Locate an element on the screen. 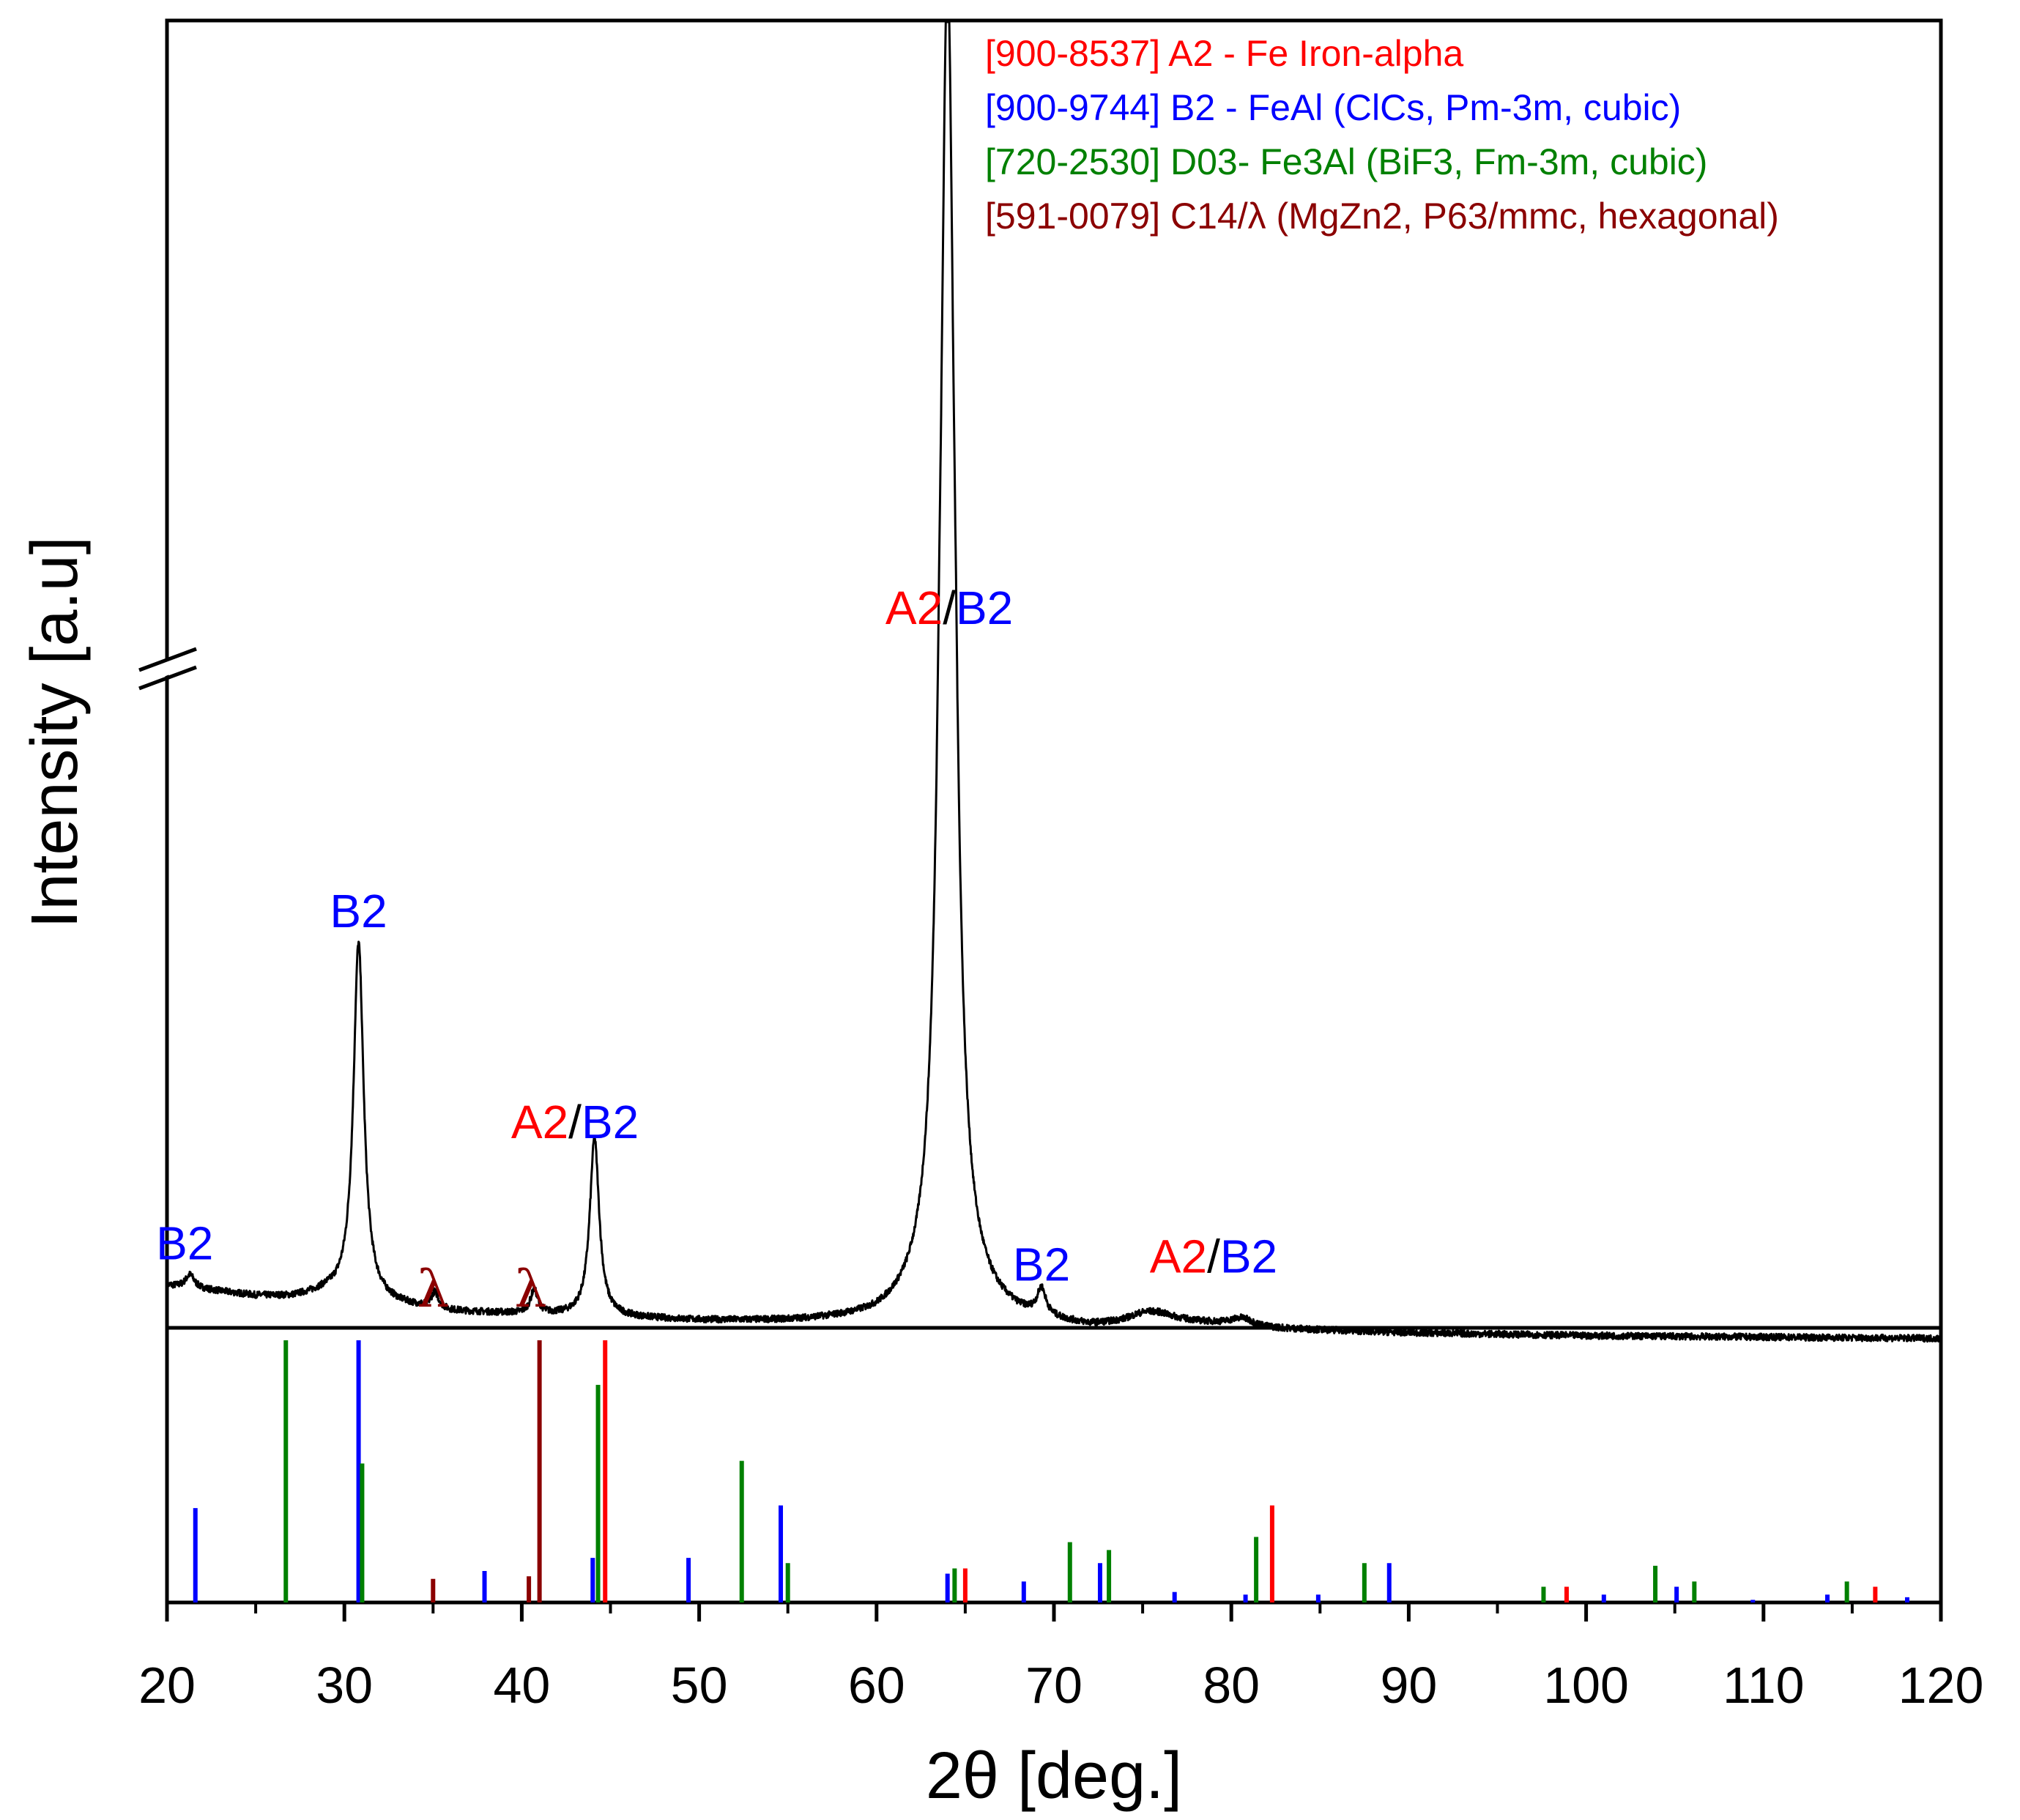 The height and width of the screenshot is (1820, 2020). x-tick-label: 20 is located at coordinates (167, 1686).